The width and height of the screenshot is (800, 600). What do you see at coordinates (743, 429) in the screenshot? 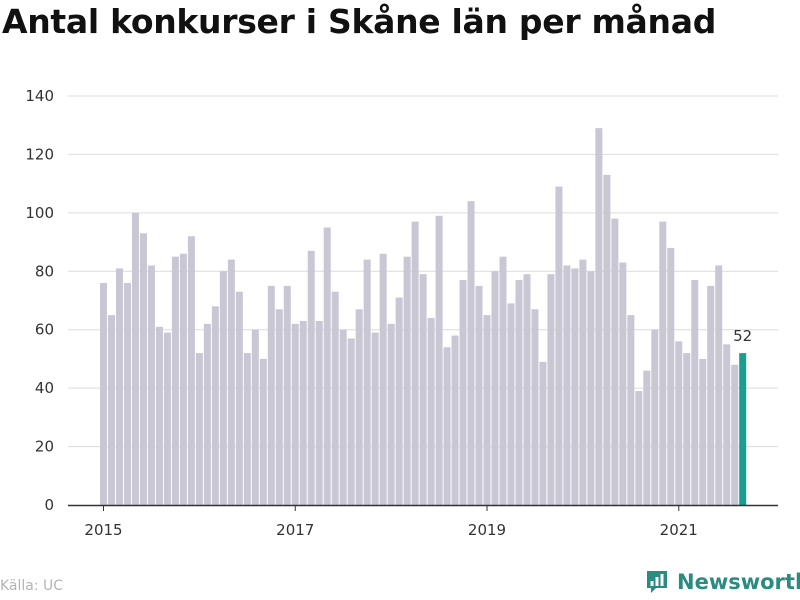
I see `bar-highlight` at bounding box center [743, 429].